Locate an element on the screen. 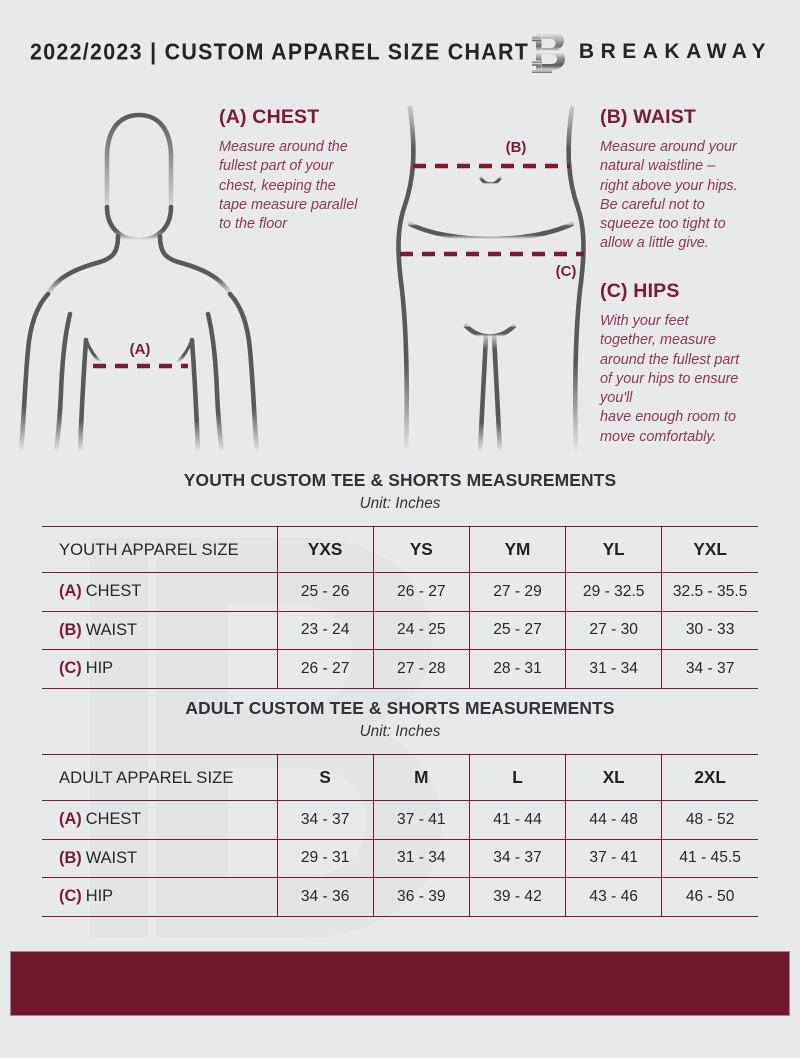 This screenshot has height=1058, width=800. youth-size-col-3: YL is located at coordinates (614, 549).